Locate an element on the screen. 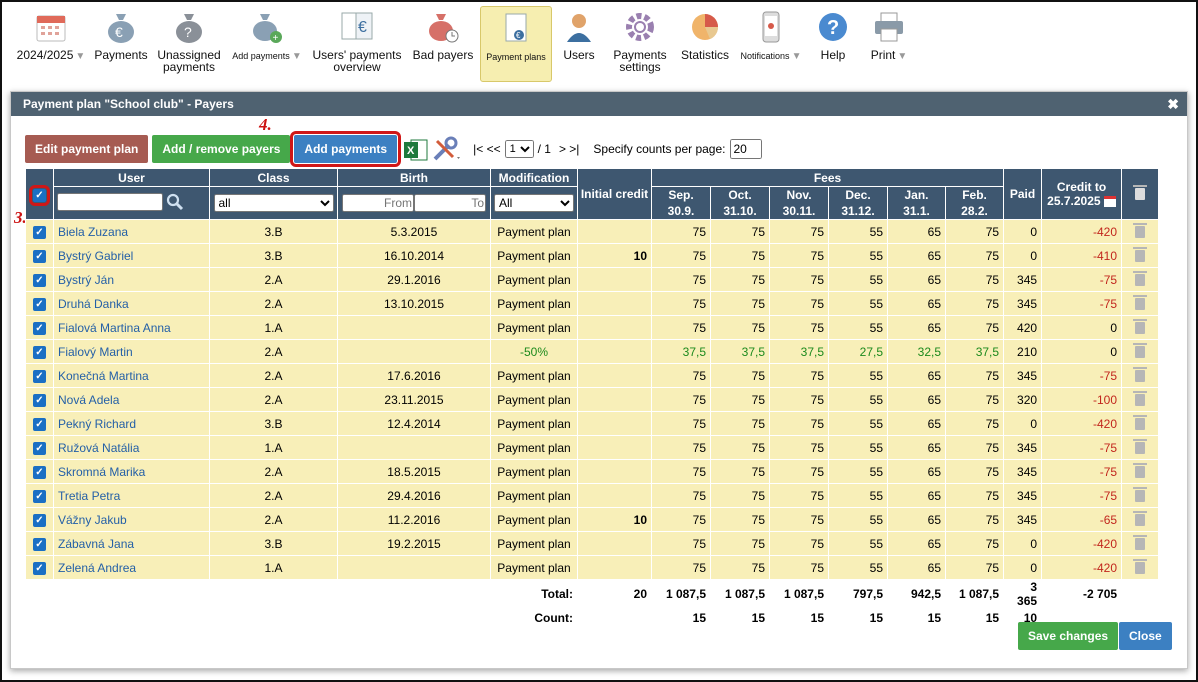  add-remove-payers-button: Add / remove payers is located at coordinates (221, 149).